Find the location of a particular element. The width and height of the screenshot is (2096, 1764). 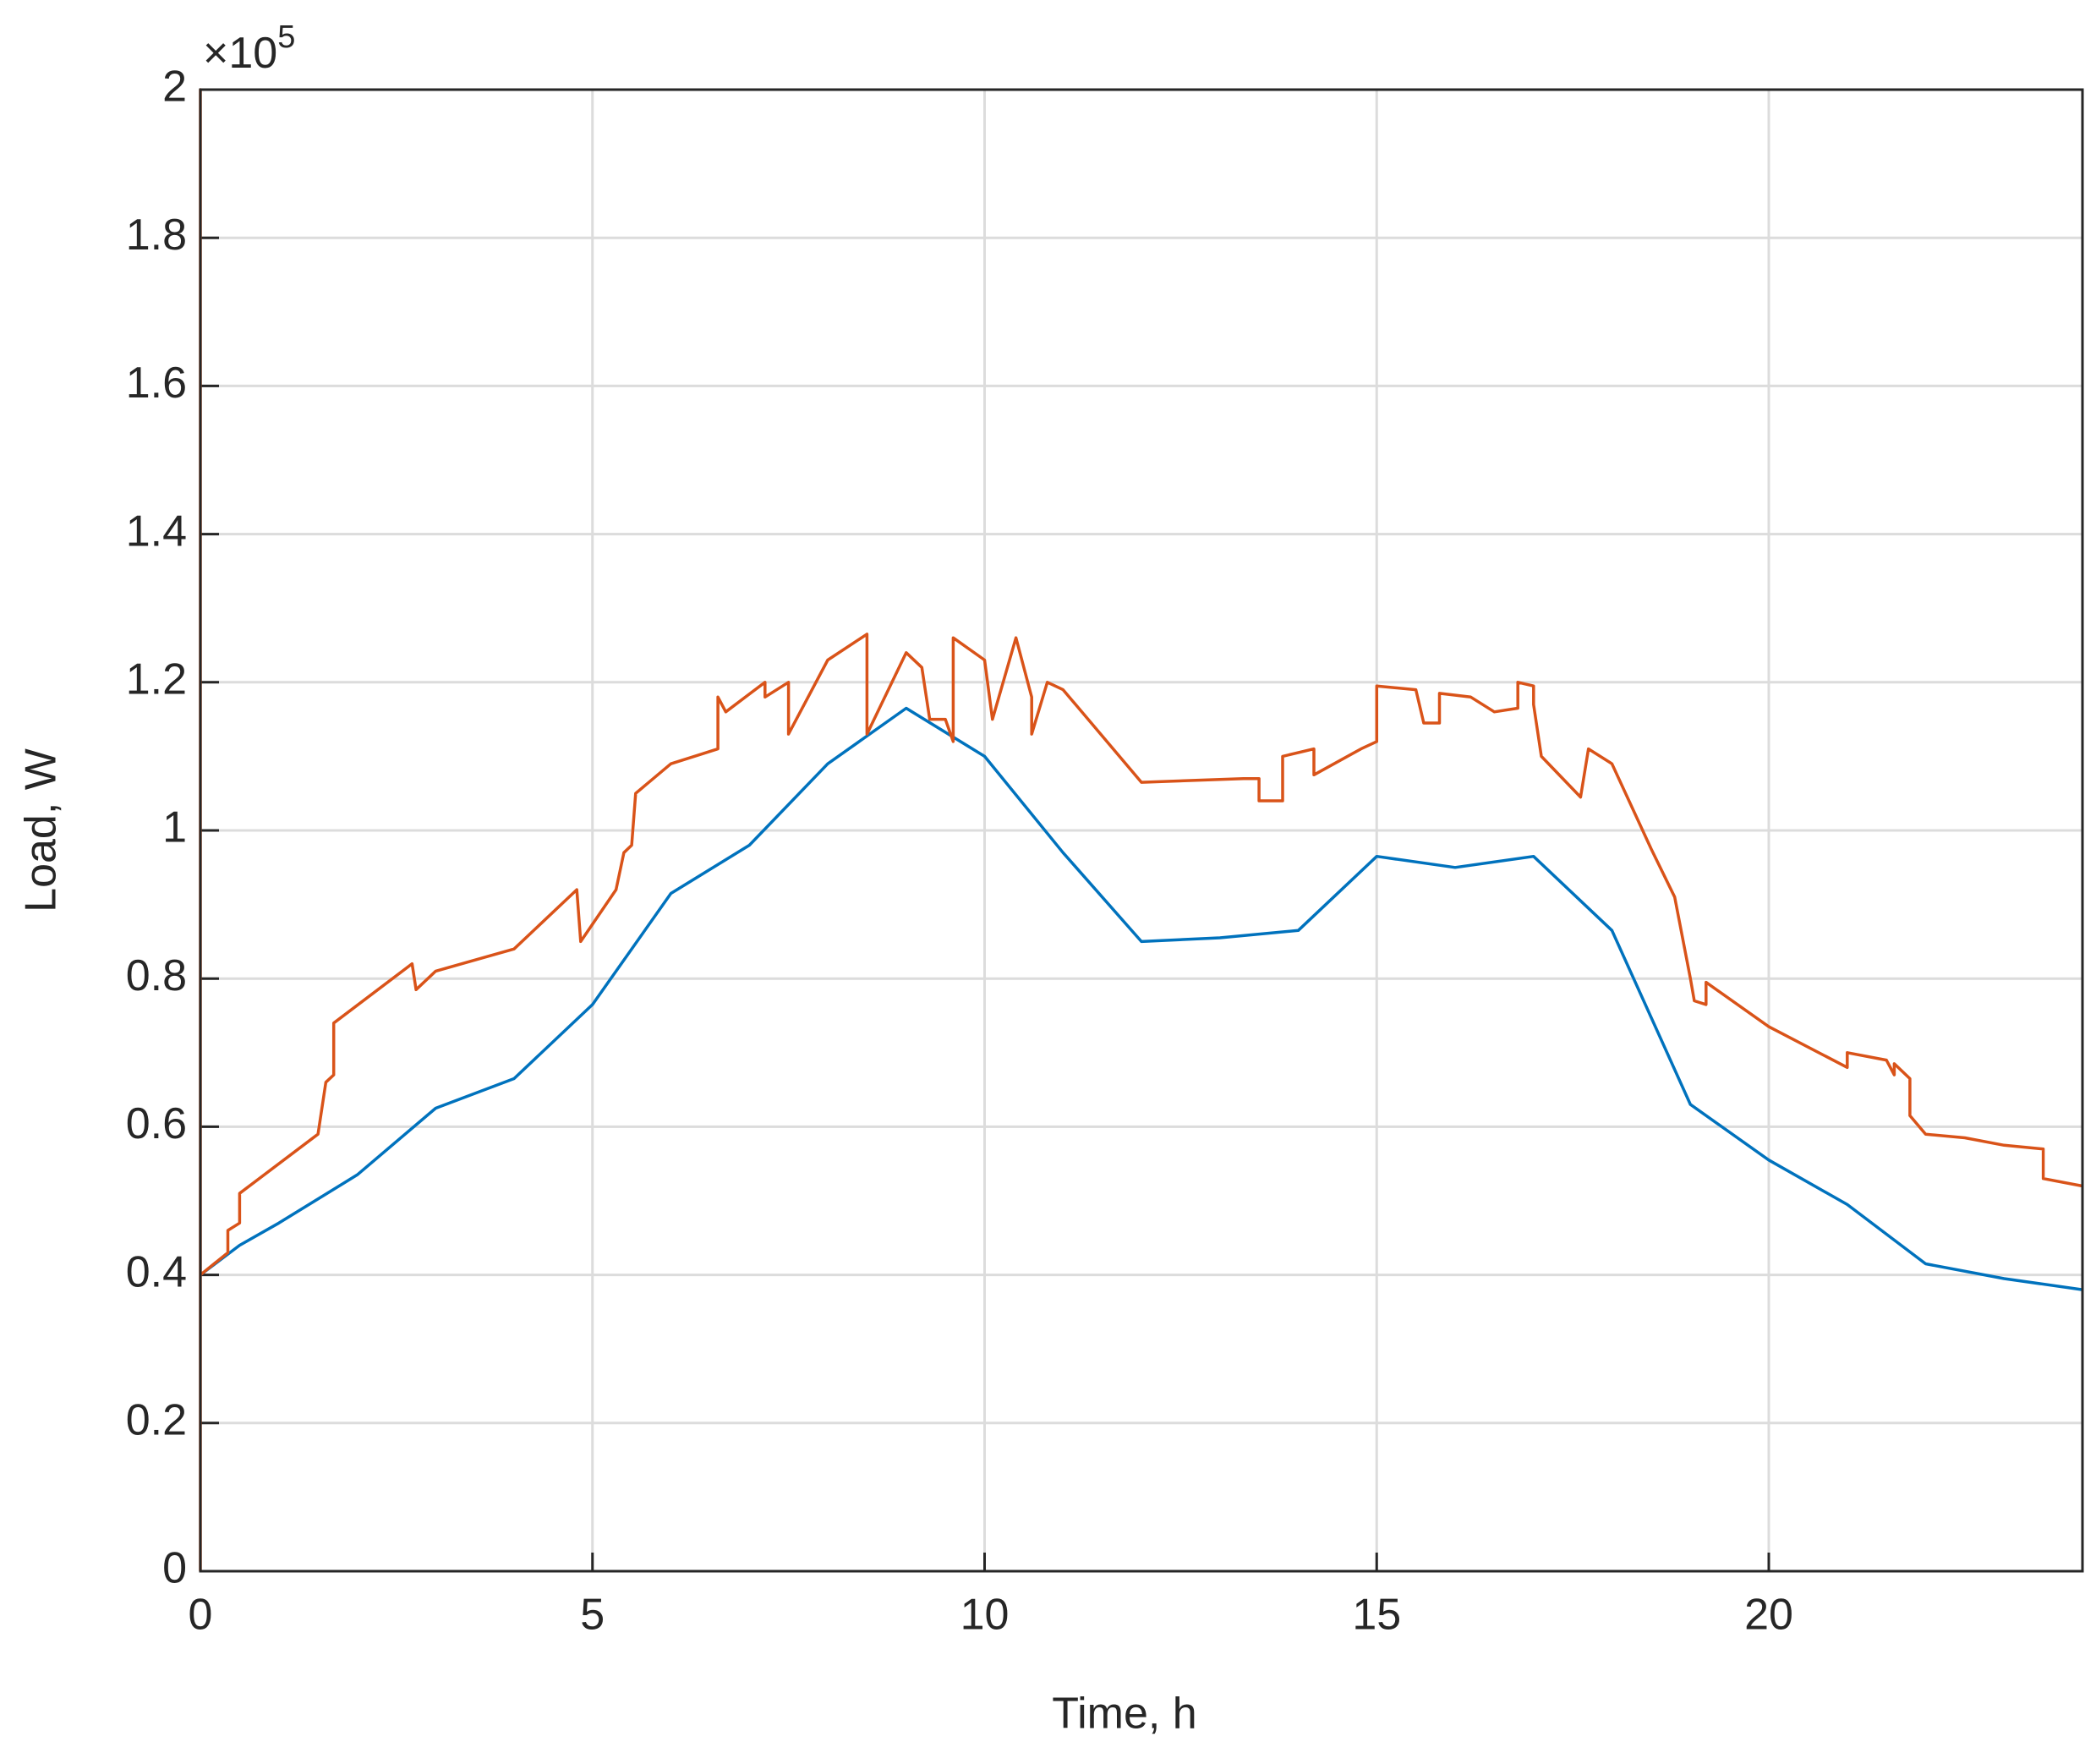

x-axis-label: Time, h is located at coordinates (1124, 1714).